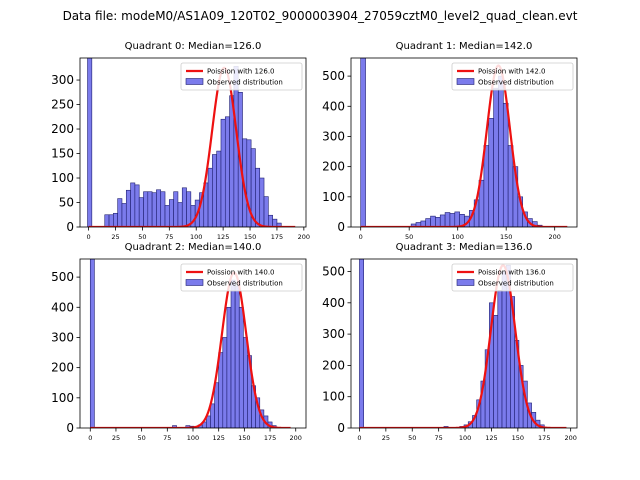  Describe the element at coordinates (62, 105) in the screenshot. I see `y-tick-label: 250` at that location.